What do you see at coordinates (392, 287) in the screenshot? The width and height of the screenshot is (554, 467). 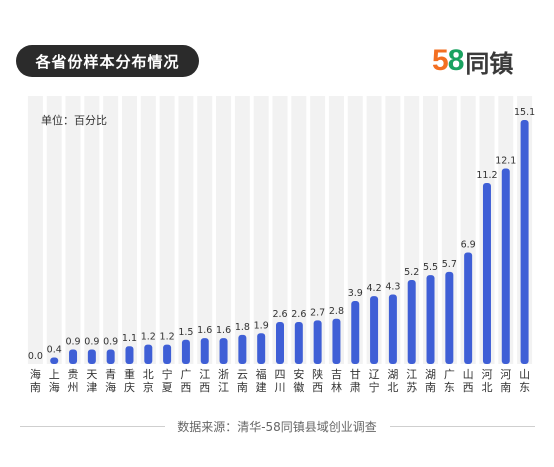 I see `data-label: 4.3` at bounding box center [392, 287].